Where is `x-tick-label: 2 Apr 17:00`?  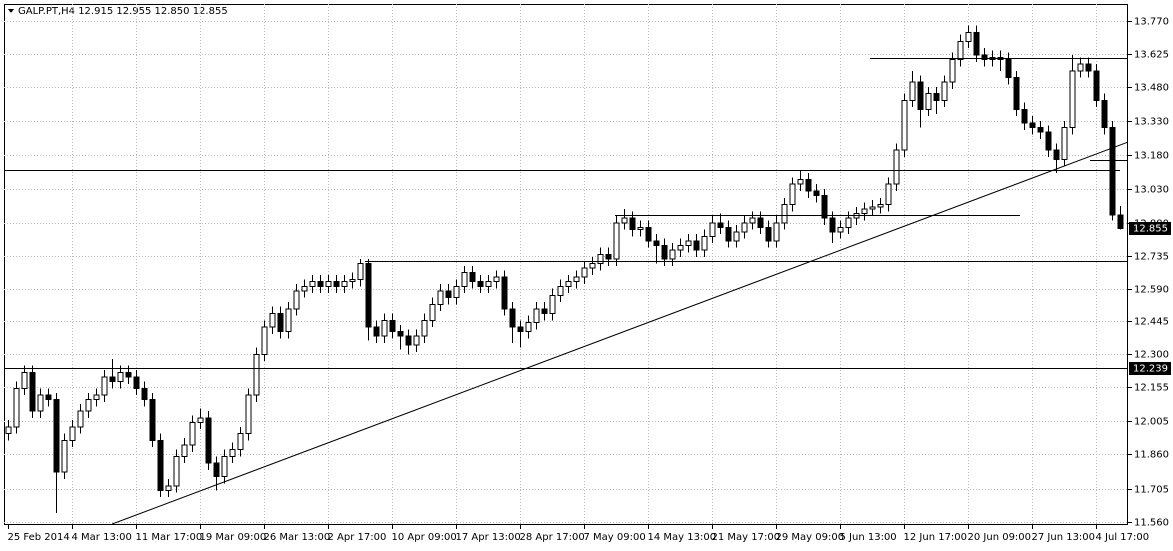 x-tick-label: 2 Apr 17:00 is located at coordinates (357, 537).